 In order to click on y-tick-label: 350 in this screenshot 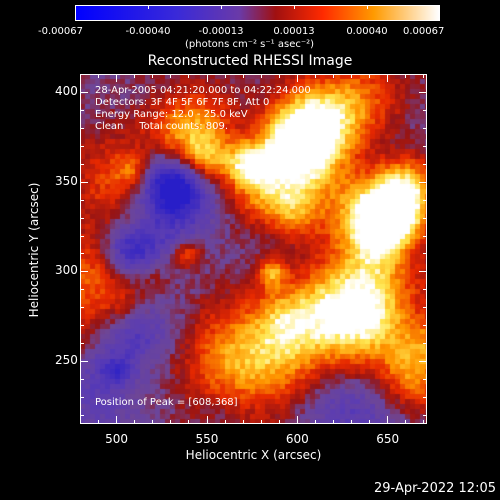, I will do `click(66, 180)`.